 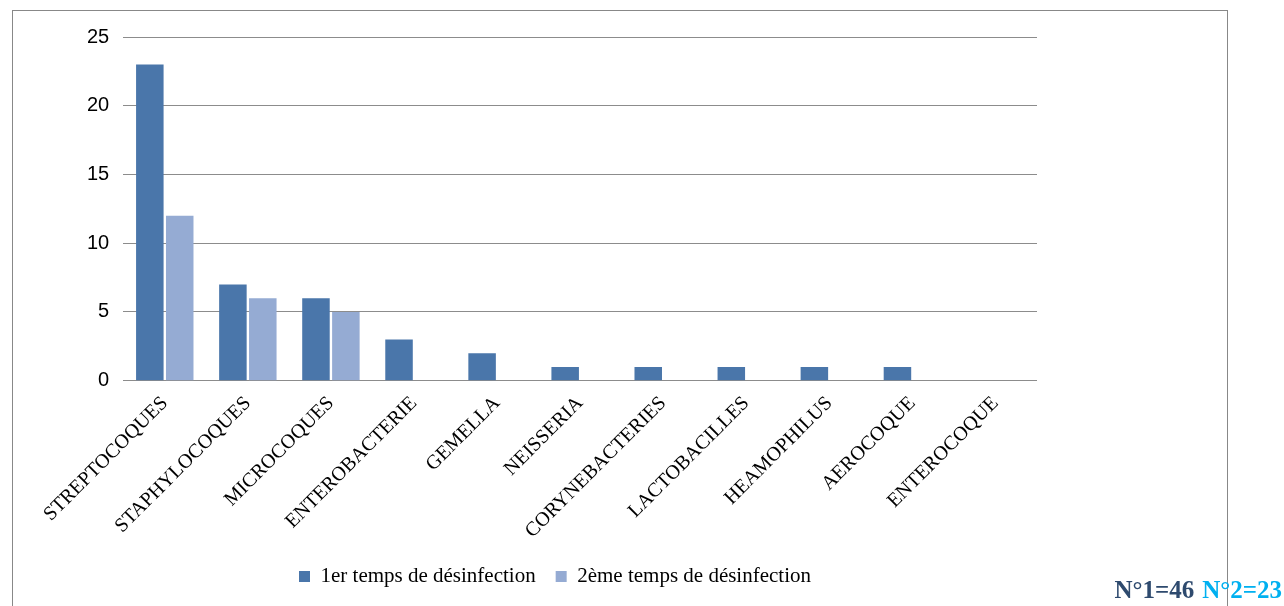 What do you see at coordinates (428, 575) in the screenshot?
I see `legend-label: 1er temps de désinfection` at bounding box center [428, 575].